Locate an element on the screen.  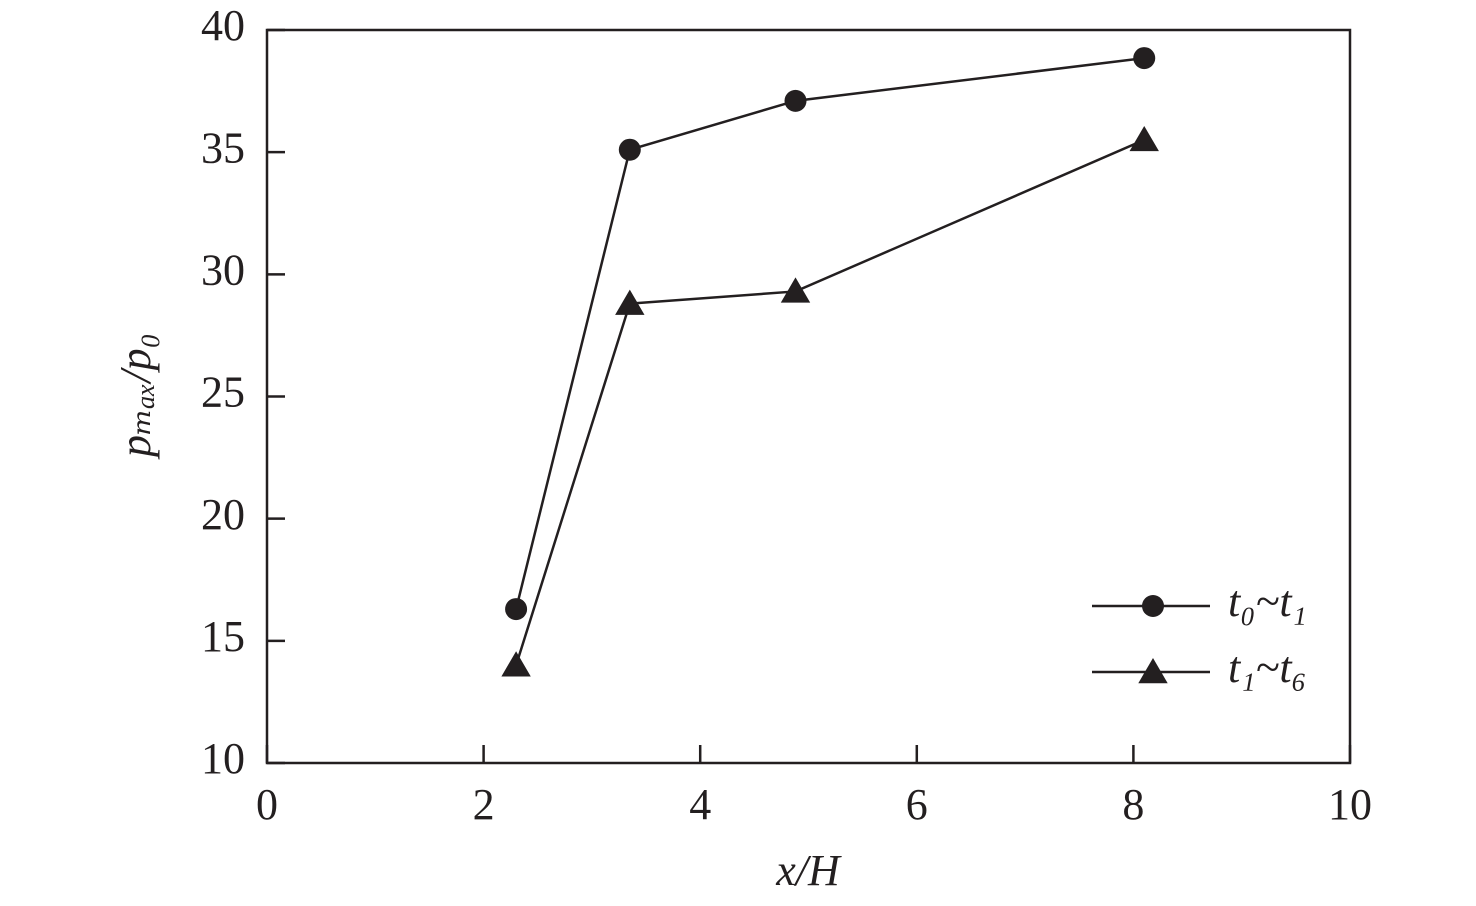
x-tick-label: 2 is located at coordinates (484, 804).